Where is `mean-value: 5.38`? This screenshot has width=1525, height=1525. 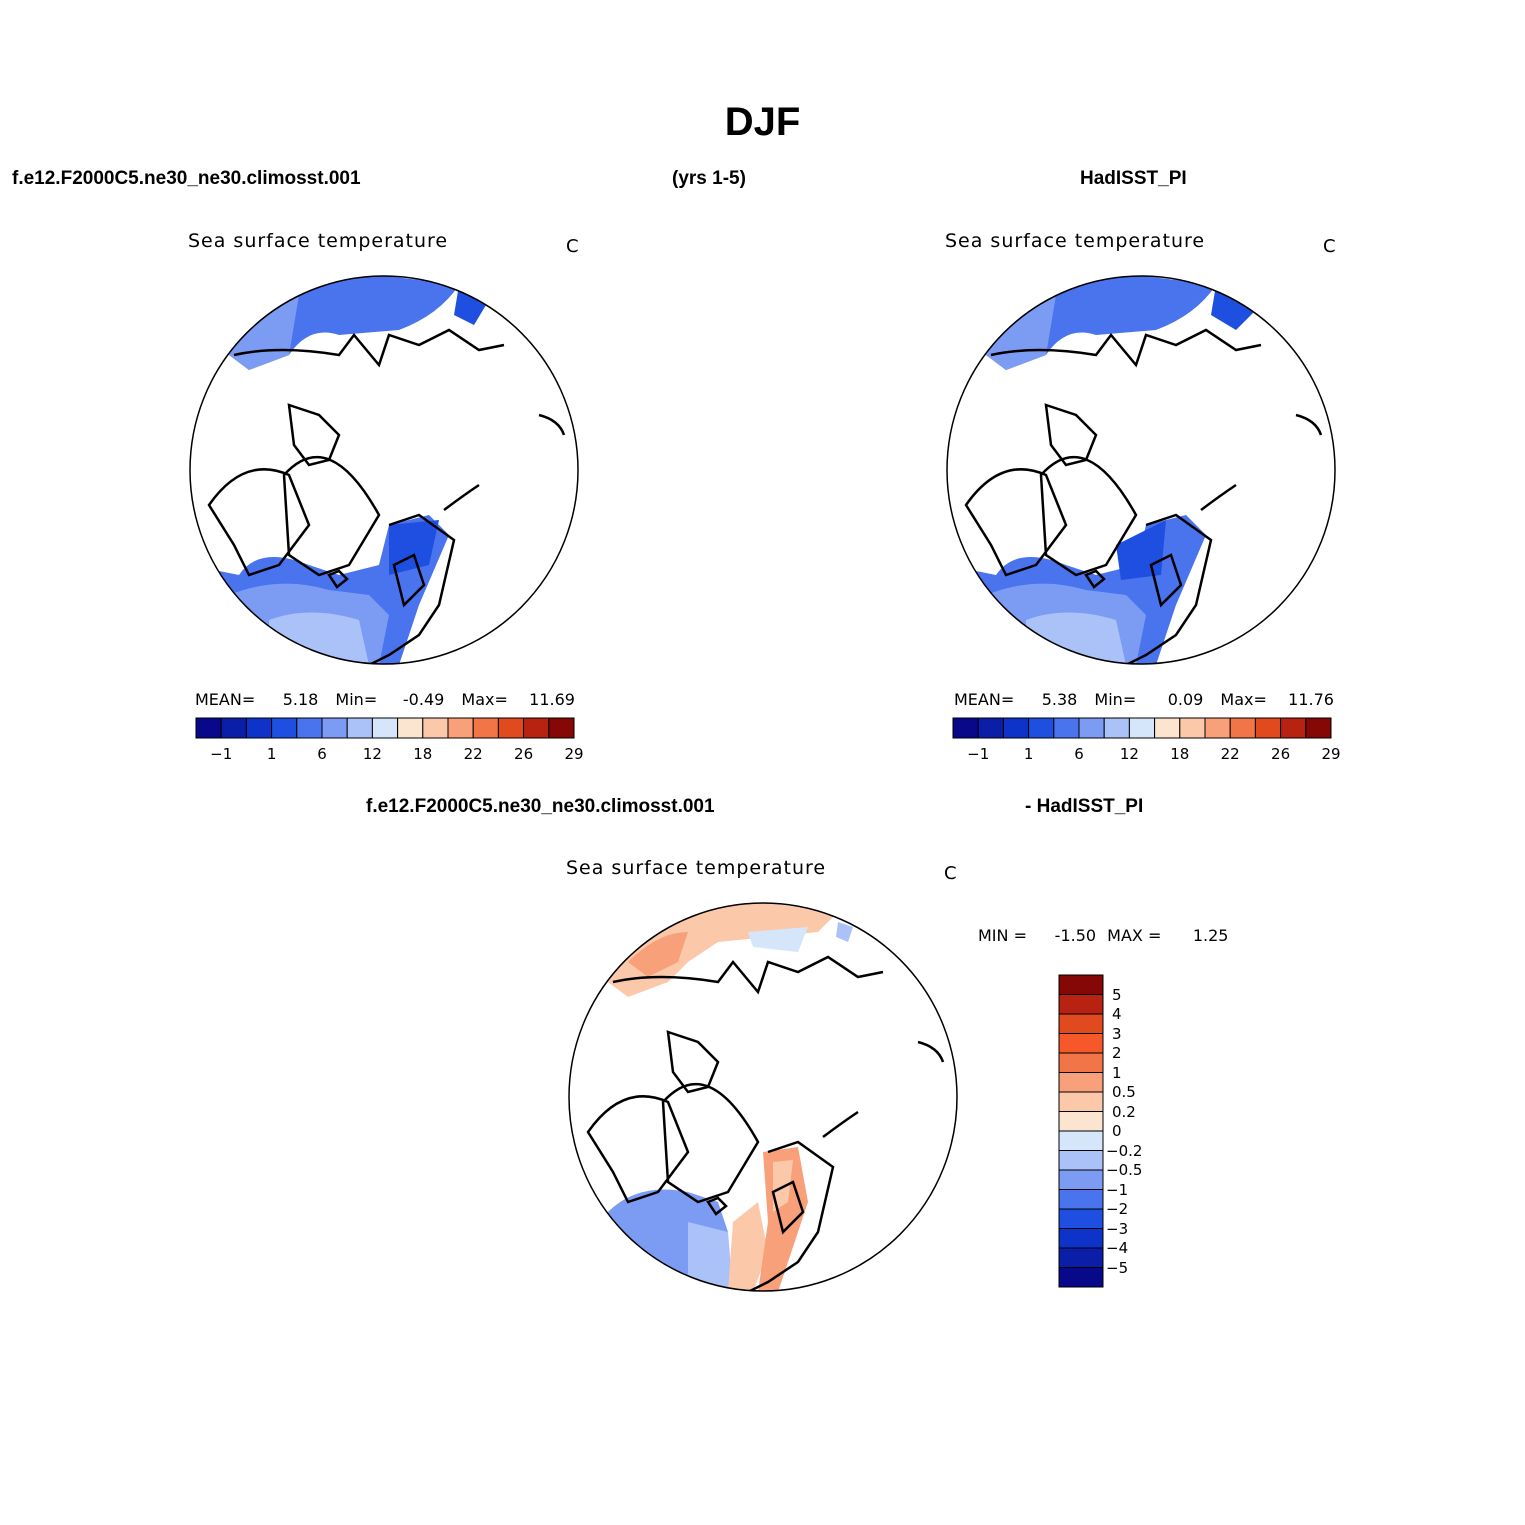
mean-value: 5.38 is located at coordinates (1059, 699).